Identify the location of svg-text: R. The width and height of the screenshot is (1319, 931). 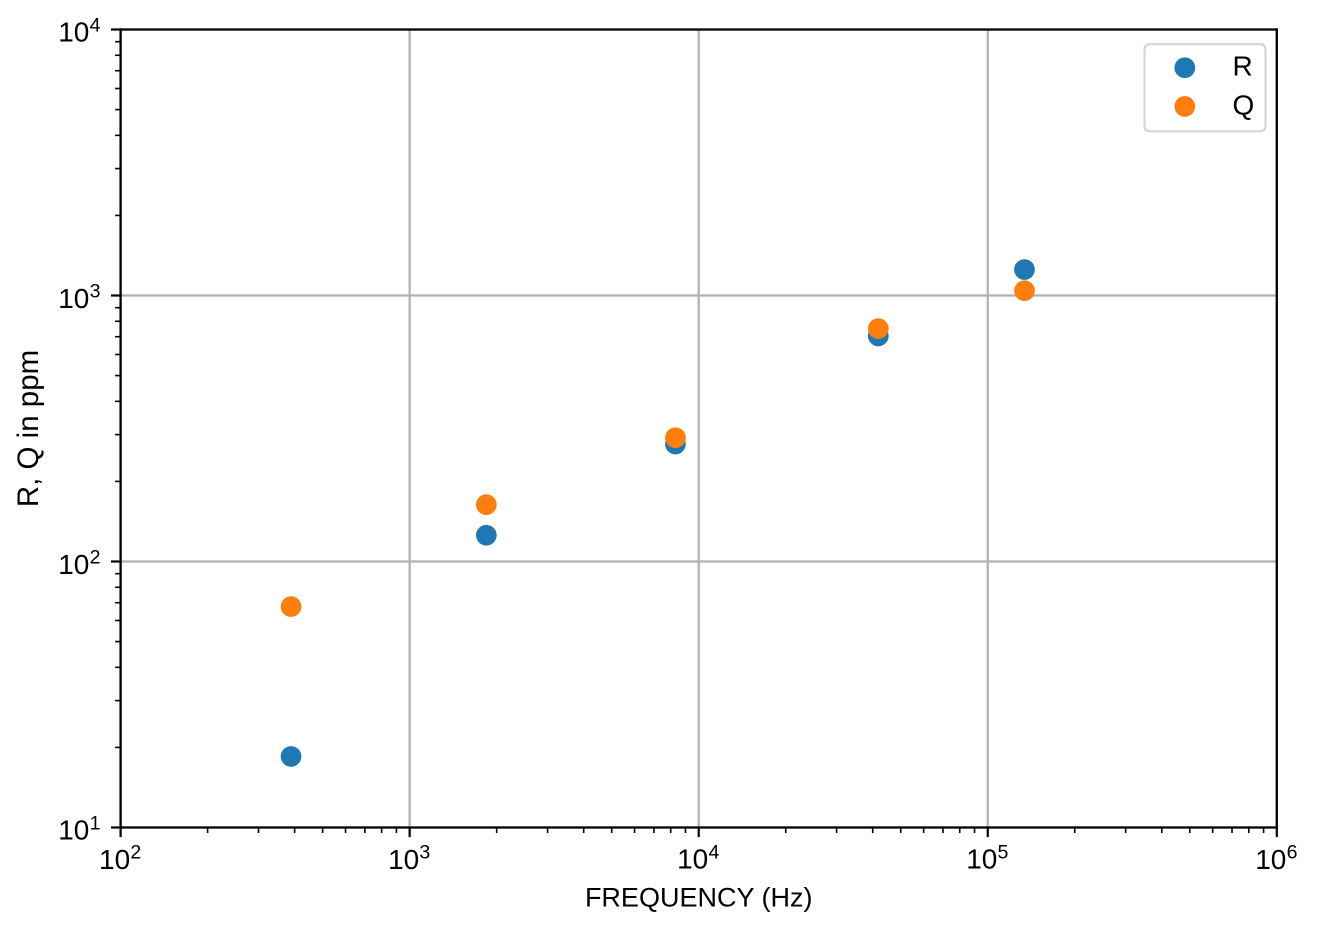
(1243, 66).